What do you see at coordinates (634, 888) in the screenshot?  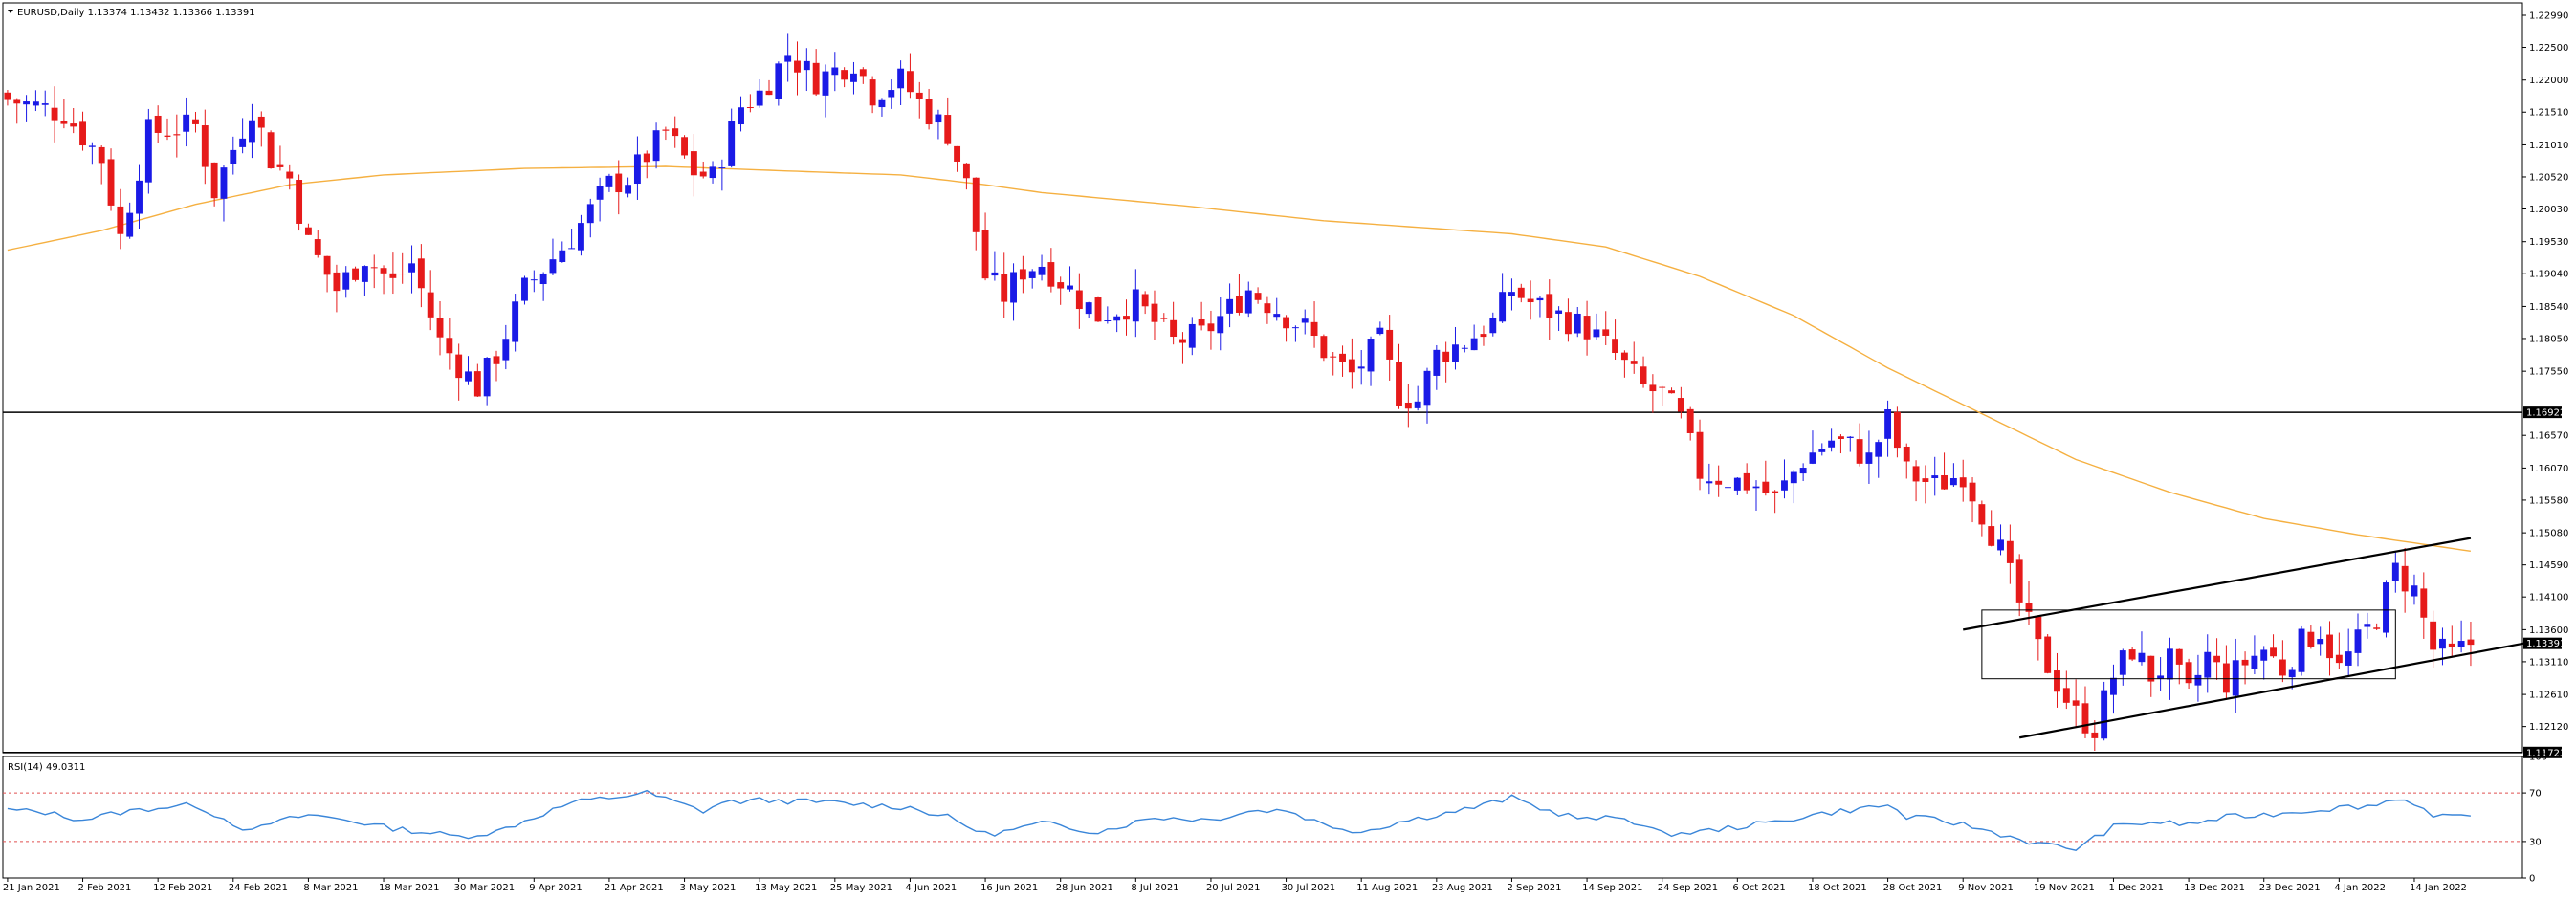 I see `x-tick-label: 21 Apr 2021` at bounding box center [634, 888].